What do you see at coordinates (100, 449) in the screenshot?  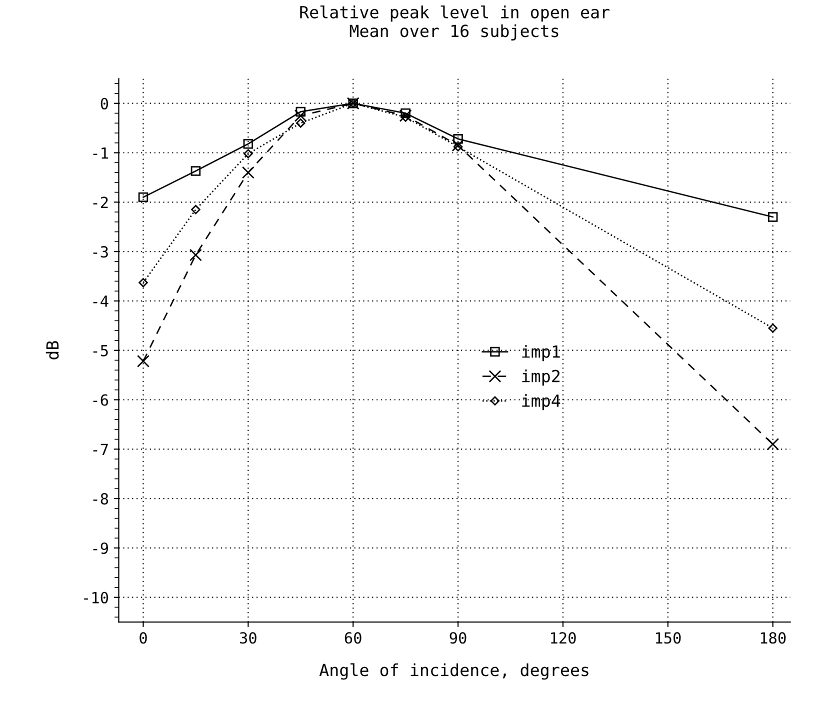 I see `y-tick-label: -7` at bounding box center [100, 449].